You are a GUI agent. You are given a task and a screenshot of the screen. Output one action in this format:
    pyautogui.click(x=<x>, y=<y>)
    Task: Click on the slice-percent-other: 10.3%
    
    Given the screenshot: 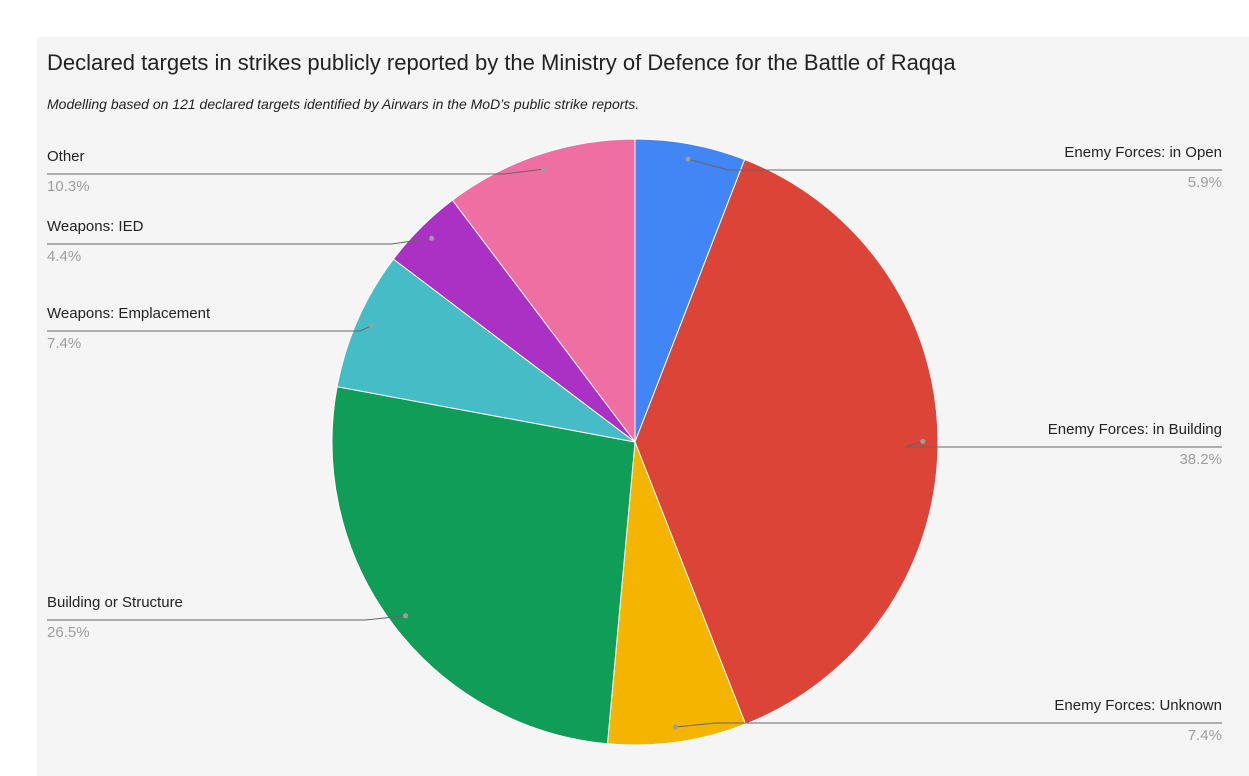 What is the action you would take?
    pyautogui.click(x=68, y=186)
    